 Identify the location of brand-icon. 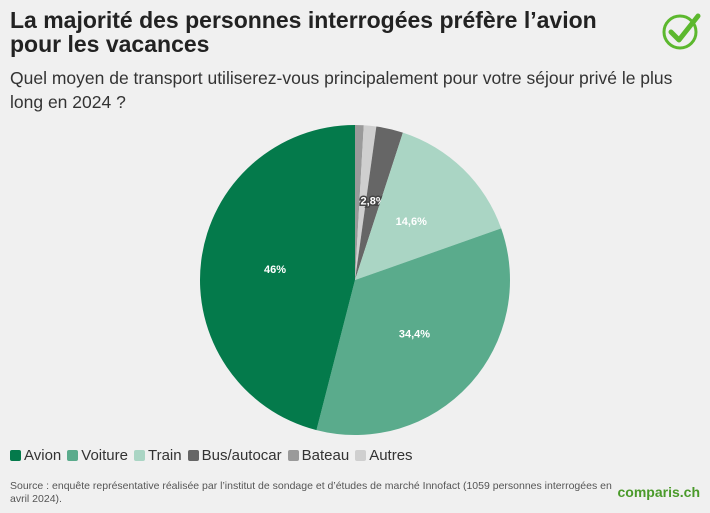
(681, 31).